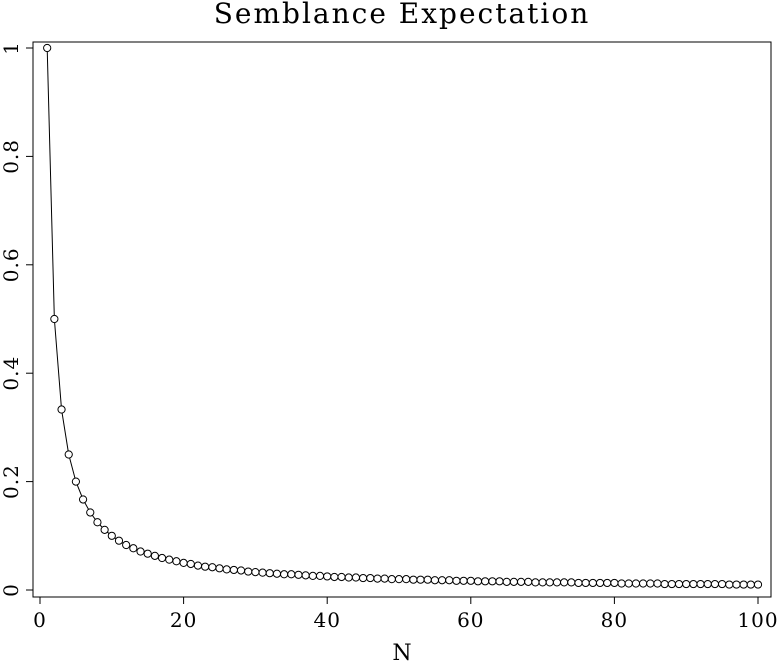  Describe the element at coordinates (405, 614) in the screenshot. I see `x-axis: 0 20 40 60 80 100` at that location.